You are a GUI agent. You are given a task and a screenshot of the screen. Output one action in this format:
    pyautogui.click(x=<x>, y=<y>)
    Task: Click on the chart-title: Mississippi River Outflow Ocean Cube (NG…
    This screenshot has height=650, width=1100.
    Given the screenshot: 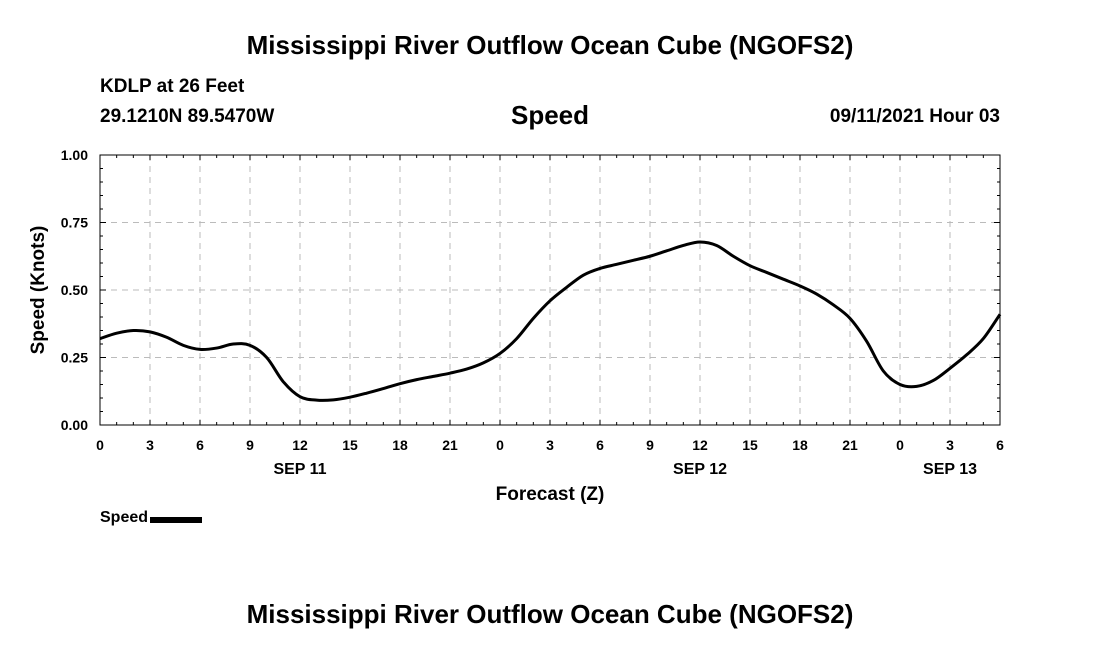 What is the action you would take?
    pyautogui.click(x=550, y=45)
    